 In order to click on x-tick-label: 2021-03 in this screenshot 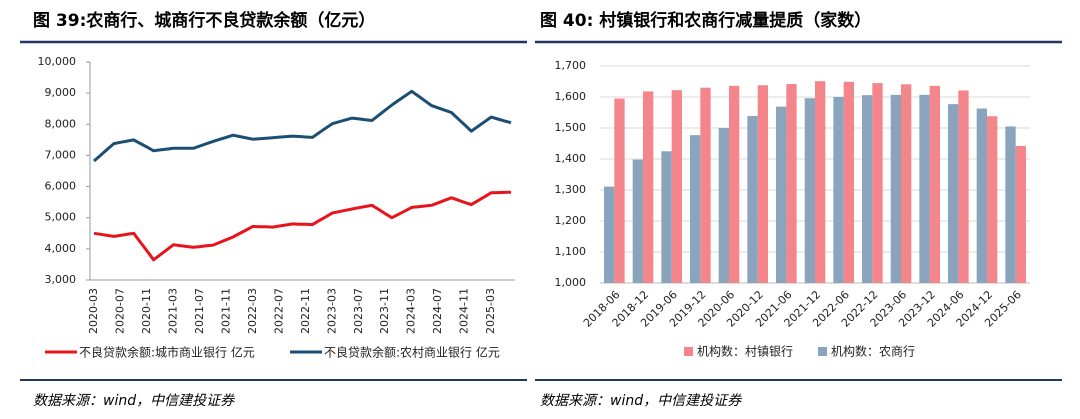, I will do `click(172, 311)`.